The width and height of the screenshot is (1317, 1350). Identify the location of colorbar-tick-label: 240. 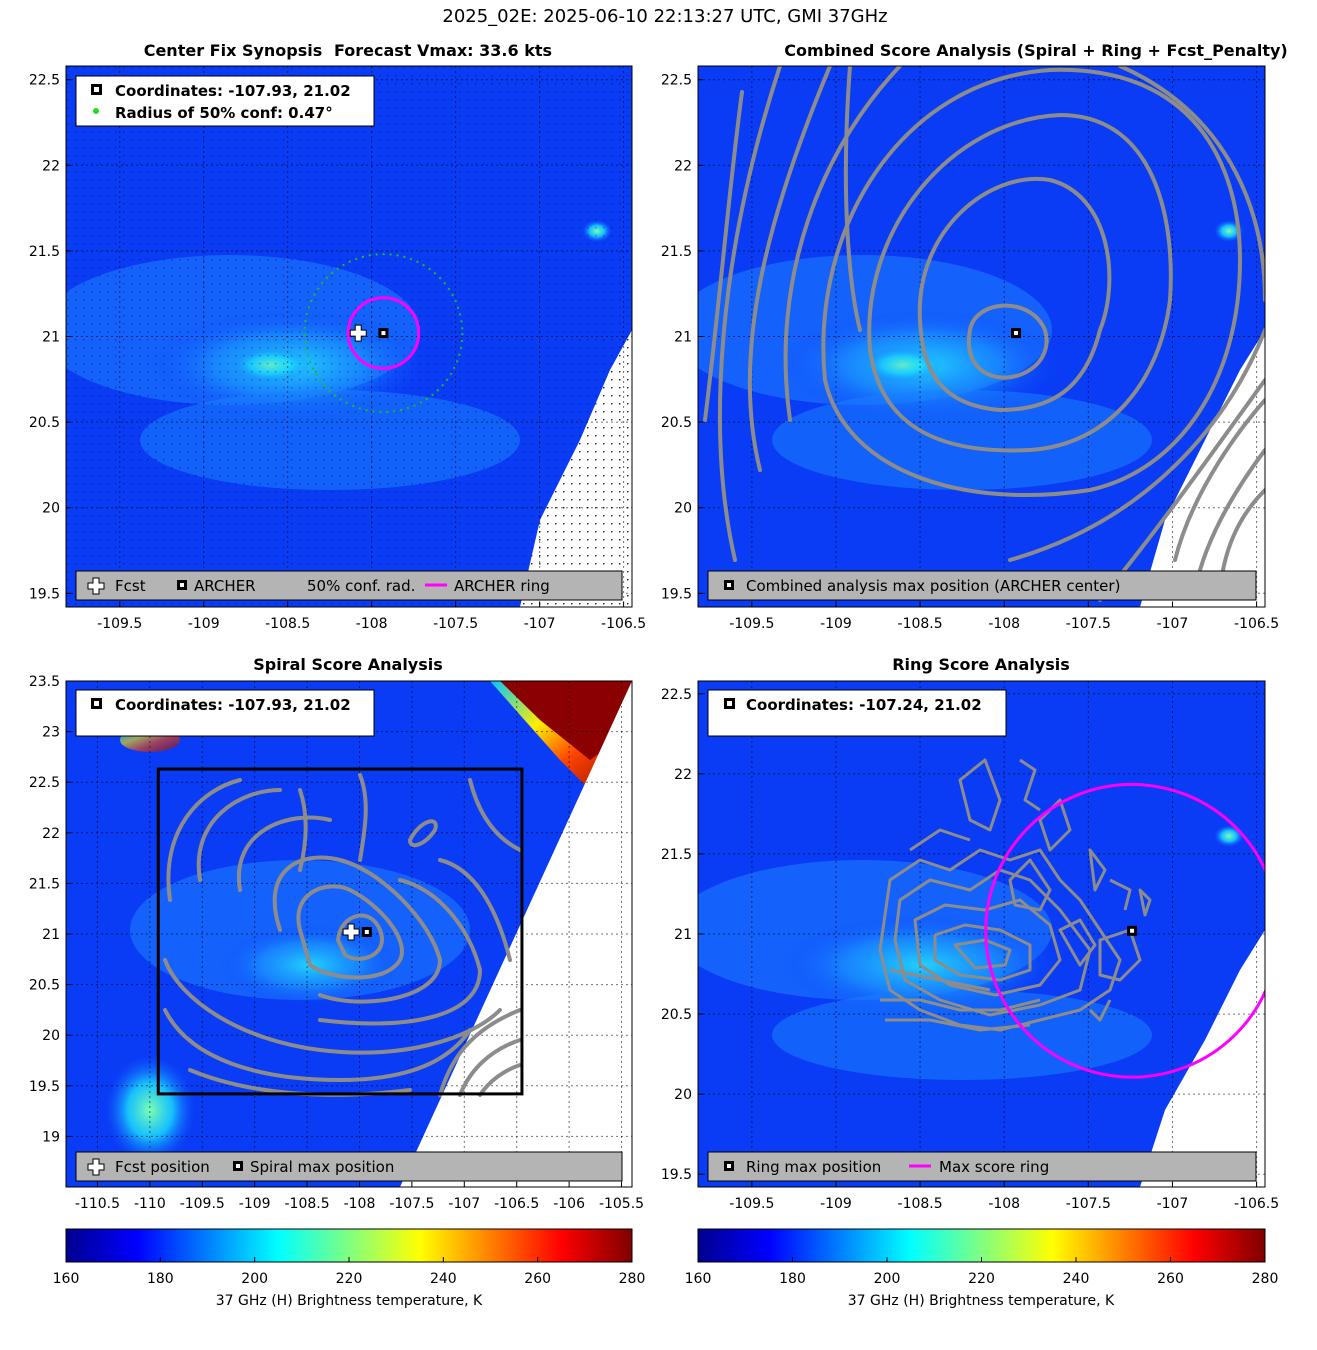
(1076, 1279).